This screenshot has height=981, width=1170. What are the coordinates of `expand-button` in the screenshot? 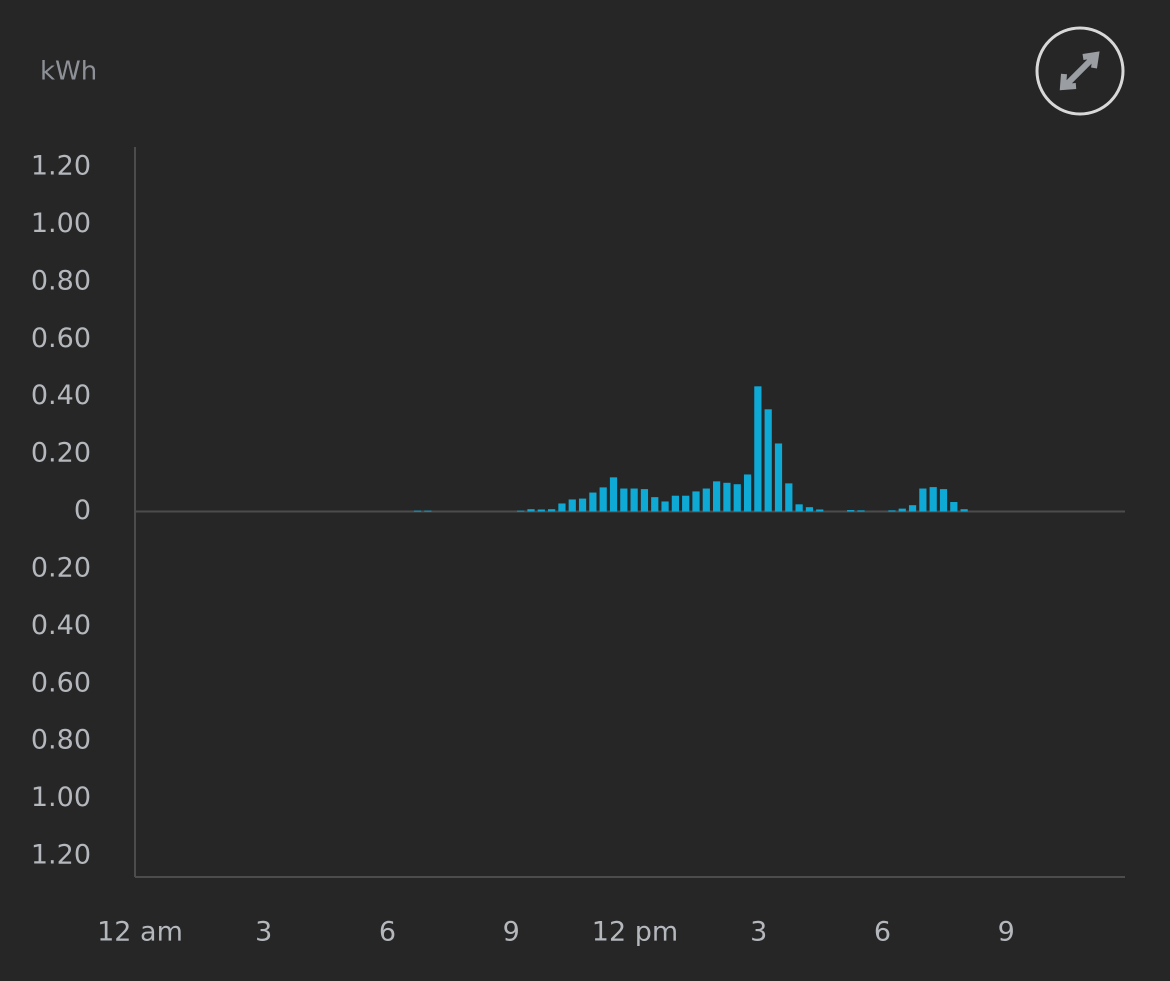 It's located at (1080, 71).